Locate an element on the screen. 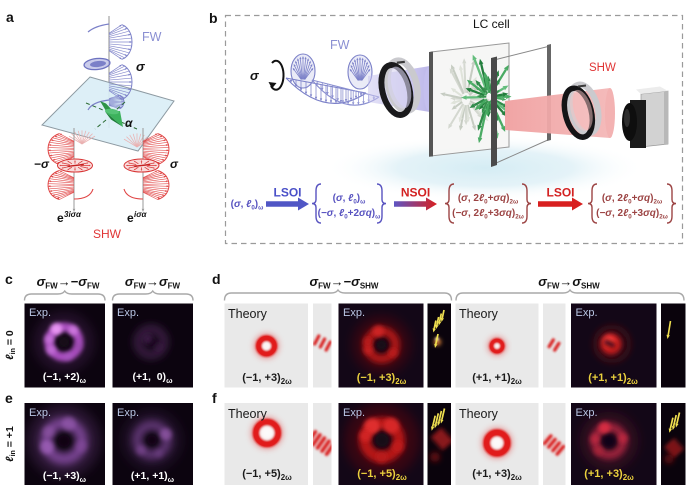 This screenshot has height=499, width=692. svg-text: ℓin = 0 is located at coordinates (10, 345).